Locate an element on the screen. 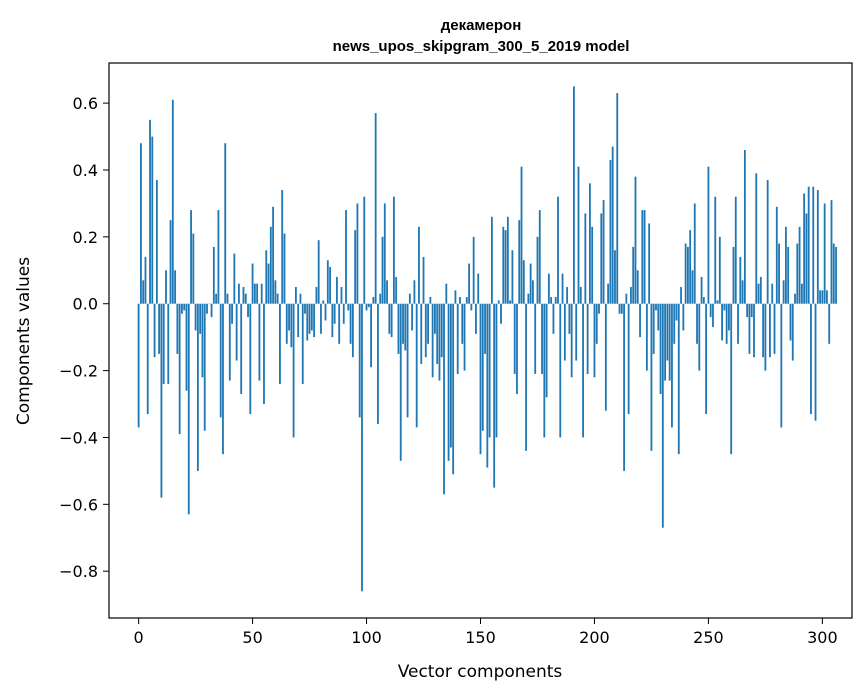  chart-title: декамерон is located at coordinates (481, 25).